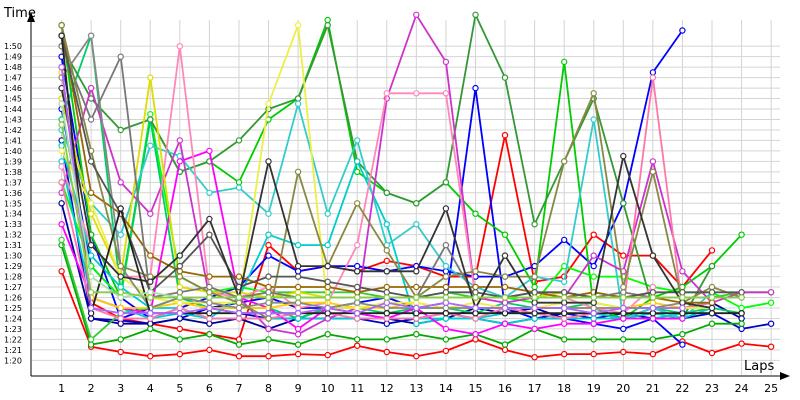 The width and height of the screenshot is (800, 400). I want to click on y-tick-label: 1:45, so click(13, 99).